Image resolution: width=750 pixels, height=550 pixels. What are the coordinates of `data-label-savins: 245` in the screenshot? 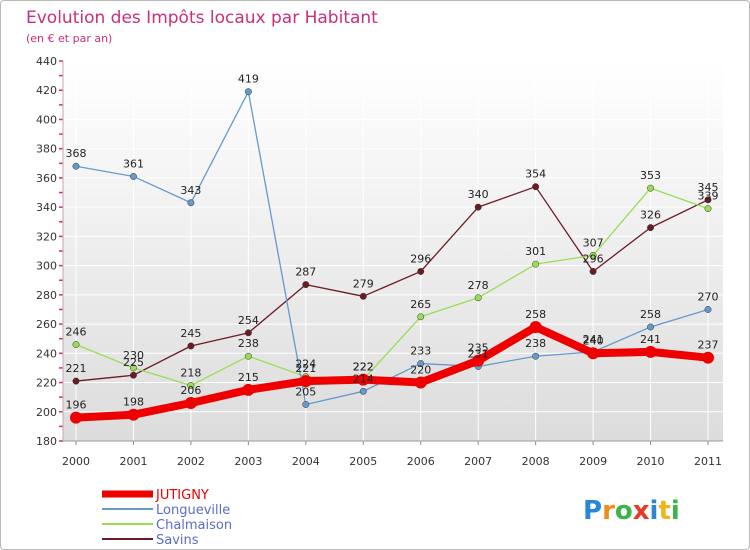 It's located at (190, 333).